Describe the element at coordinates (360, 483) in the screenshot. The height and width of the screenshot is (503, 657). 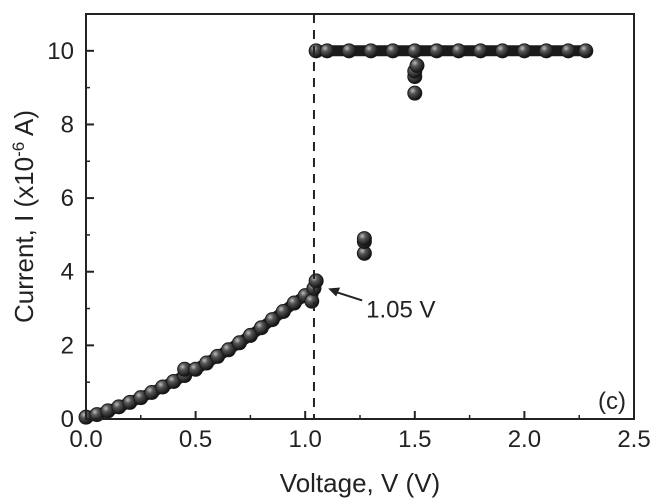
I see `x-axis-title: Voltage, V (V)` at that location.